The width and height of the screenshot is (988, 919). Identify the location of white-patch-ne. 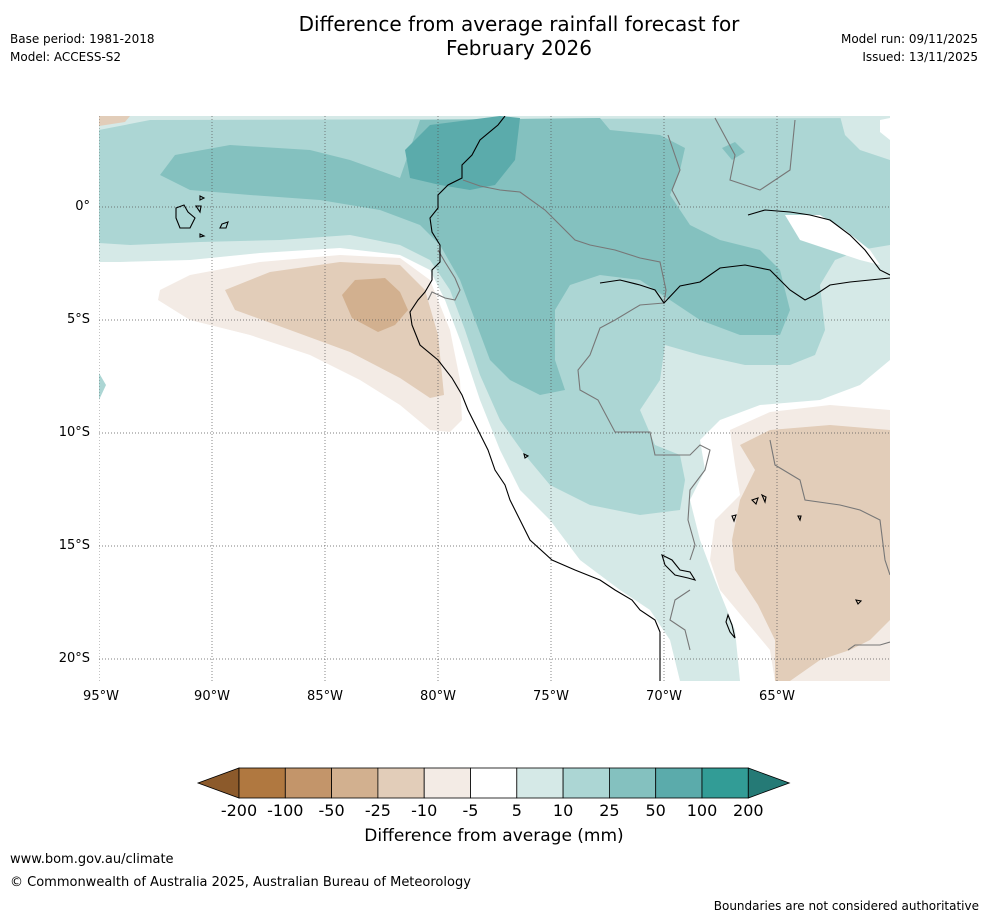
(885, 129).